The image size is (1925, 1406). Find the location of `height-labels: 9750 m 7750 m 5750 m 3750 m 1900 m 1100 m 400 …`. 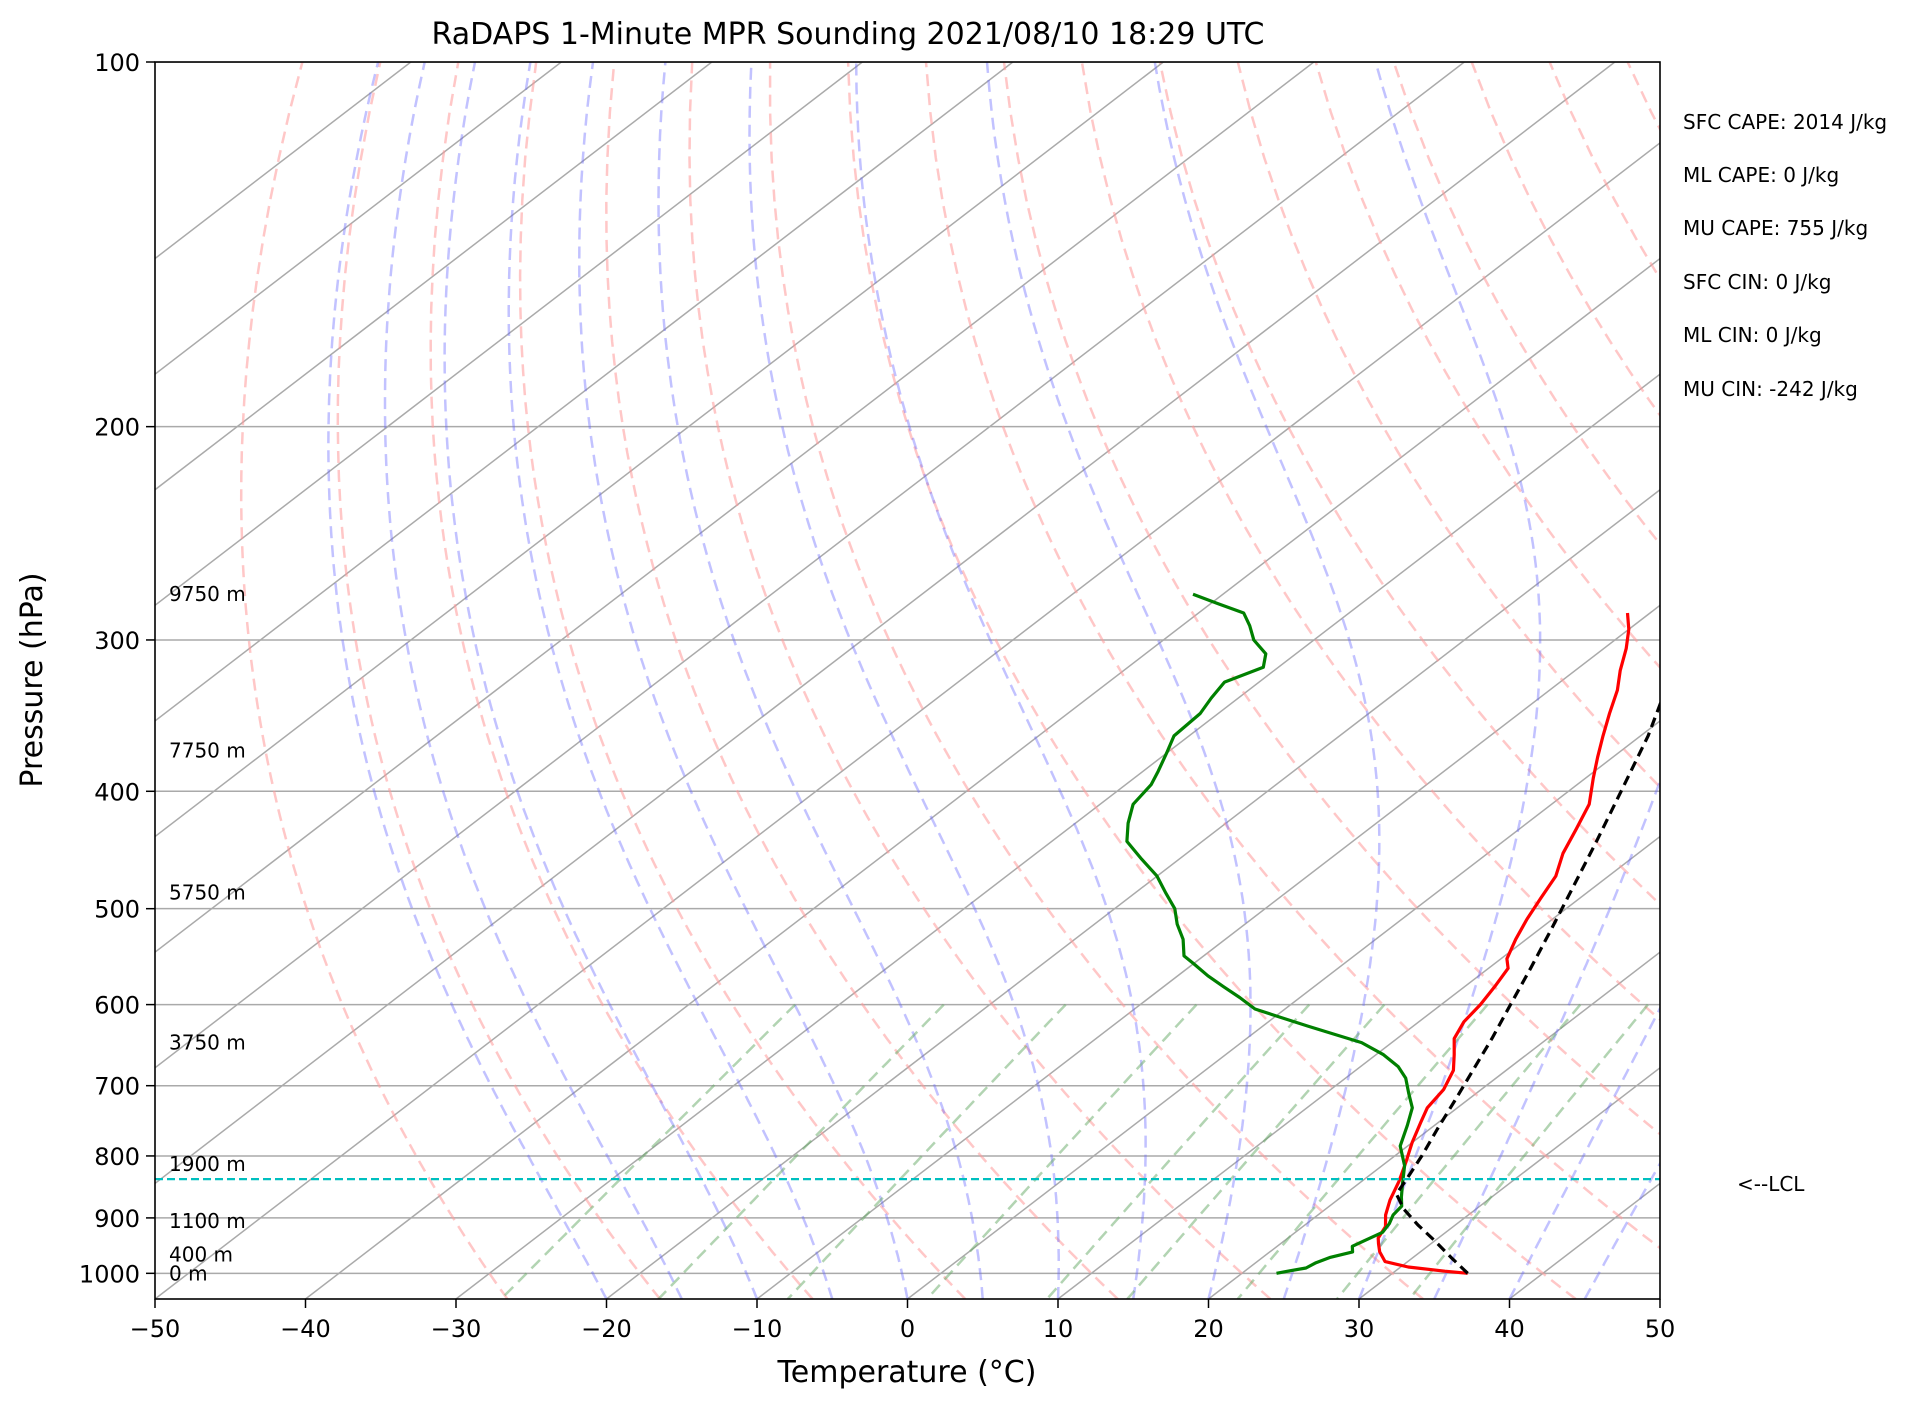

height-labels: 9750 m 7750 m 5750 m 3750 m 1900 m 1100 m 400 … is located at coordinates (207, 933).